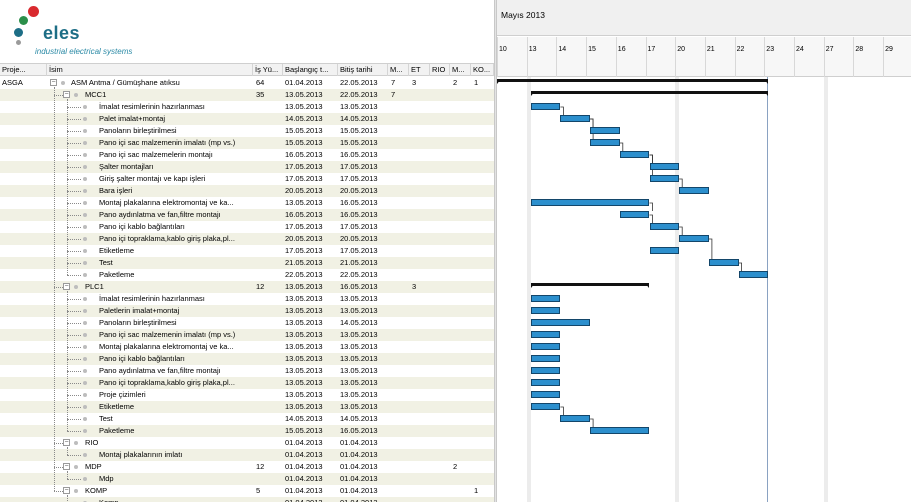 The height and width of the screenshot is (502, 911). I want to click on table-row: Test 21.05.2013 21.05.2013, so click(247, 263).